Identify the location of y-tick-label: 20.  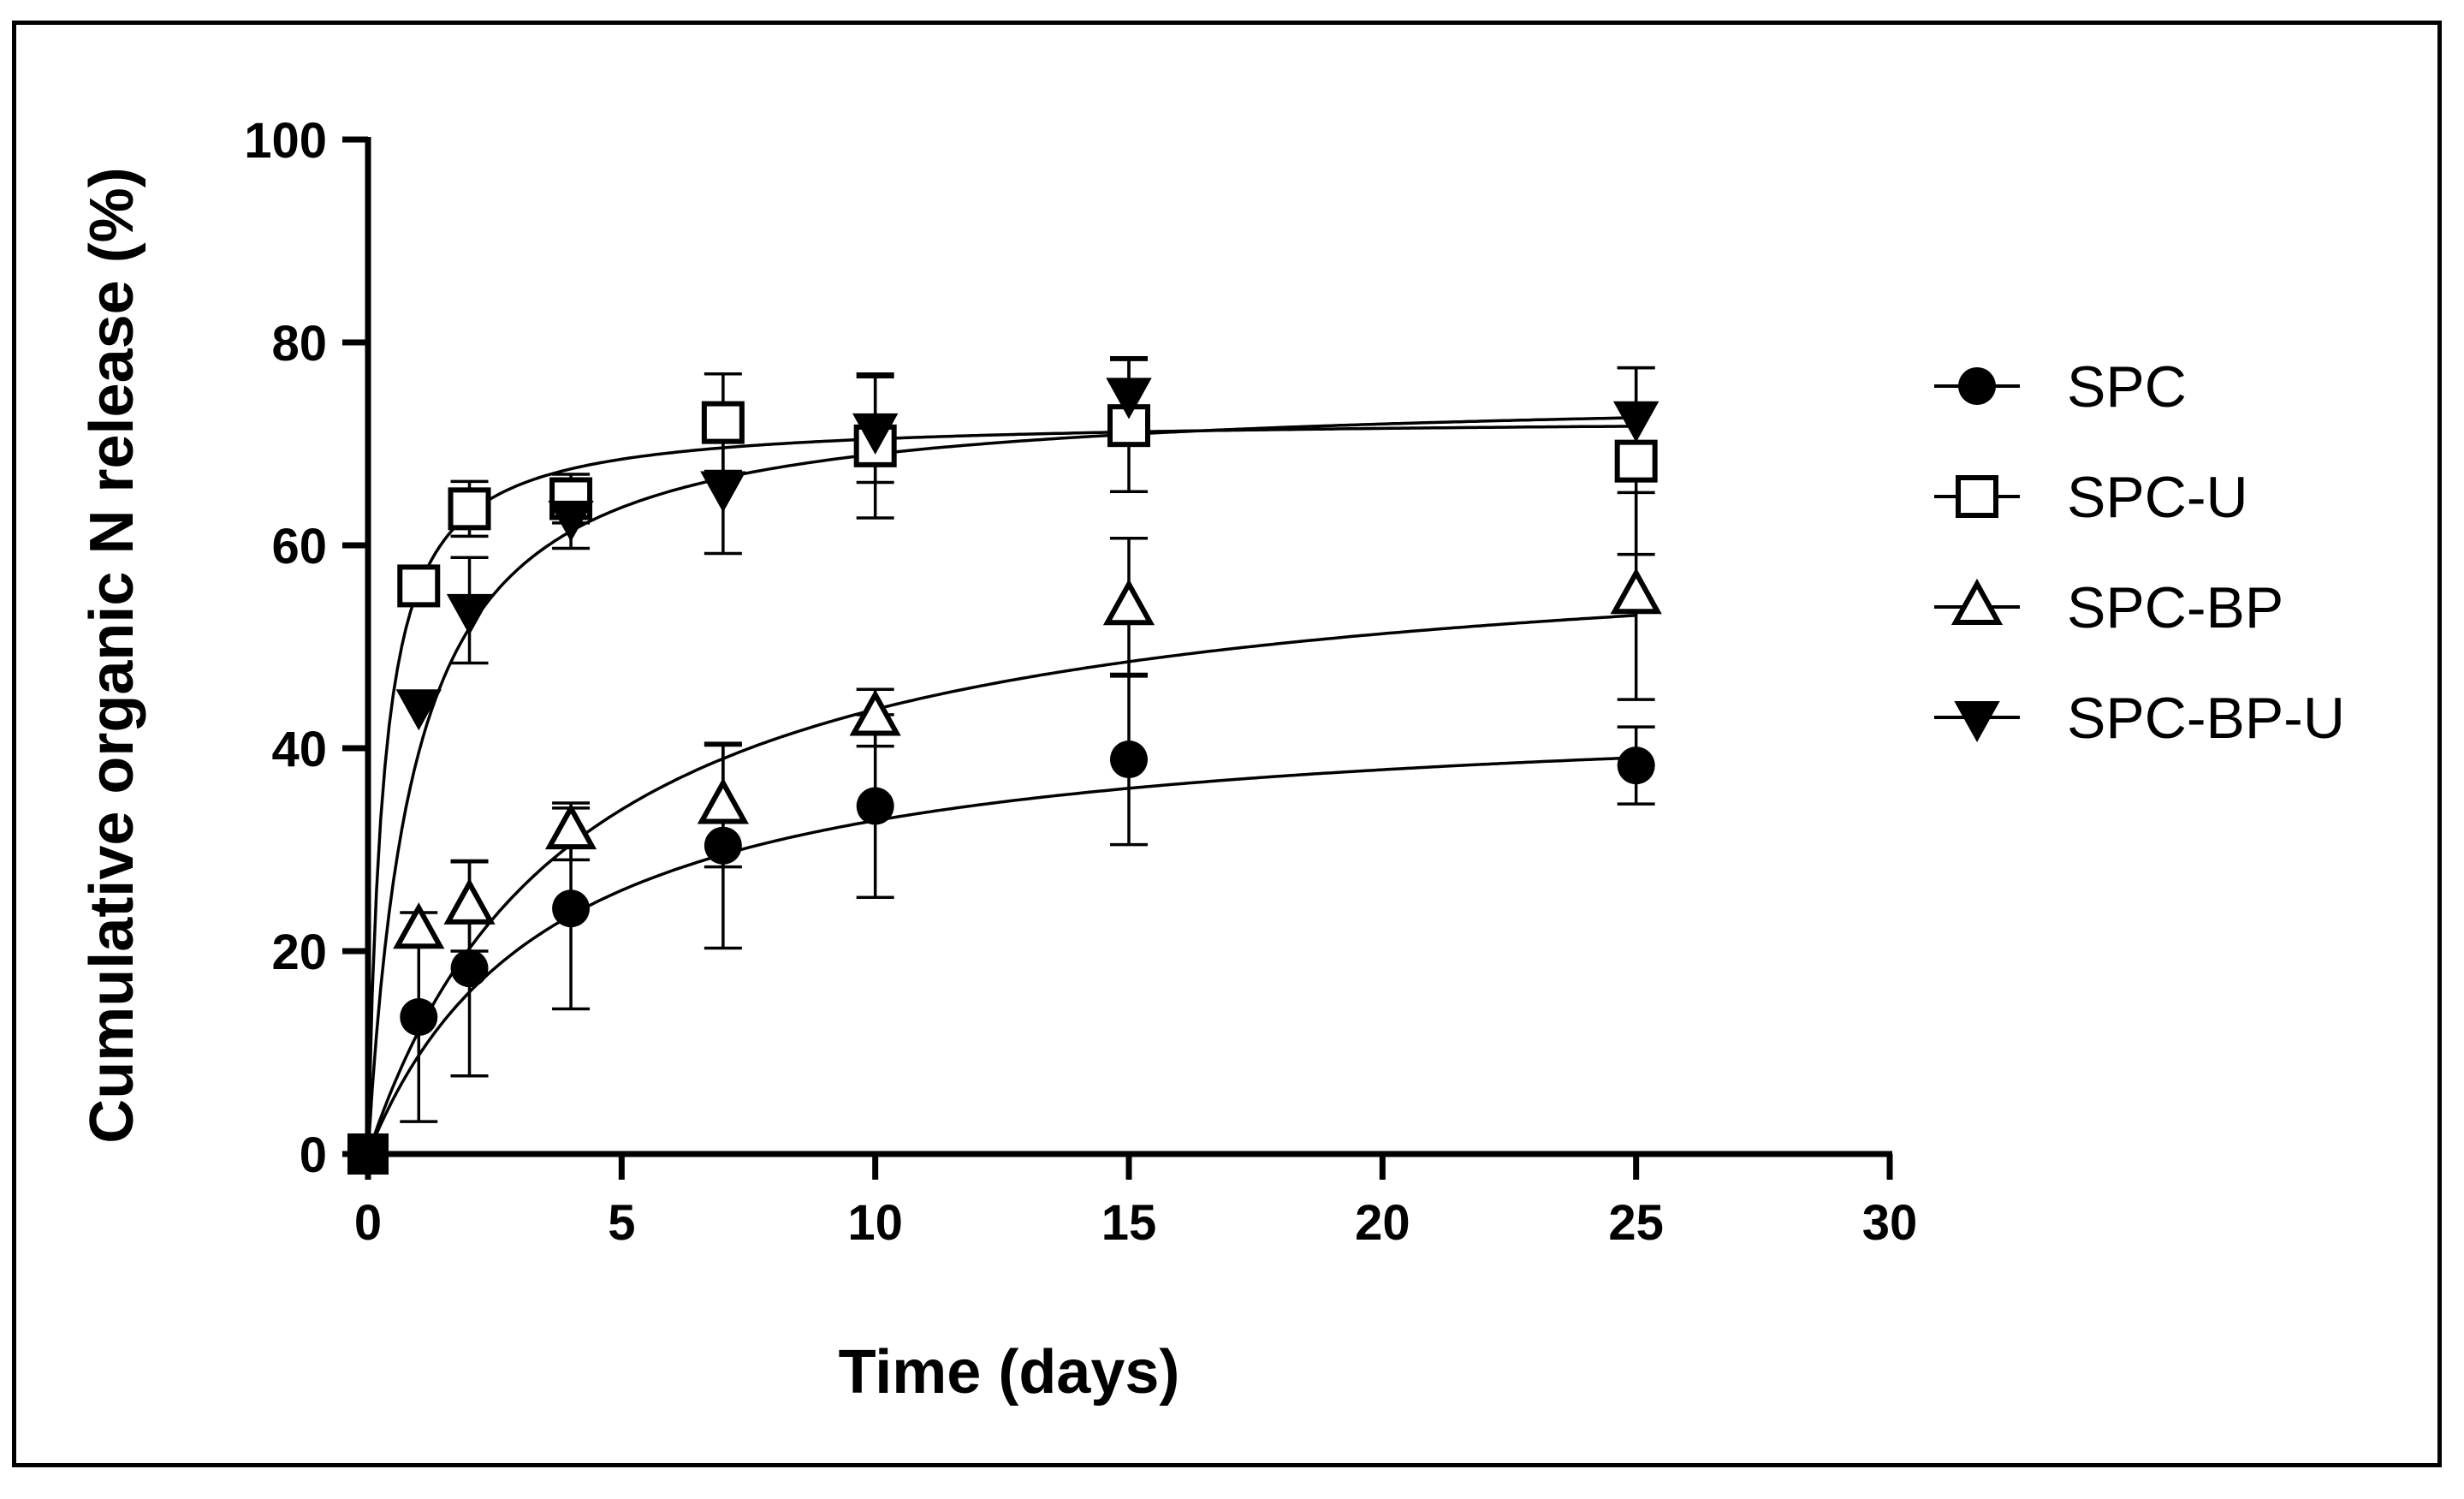
(299, 952).